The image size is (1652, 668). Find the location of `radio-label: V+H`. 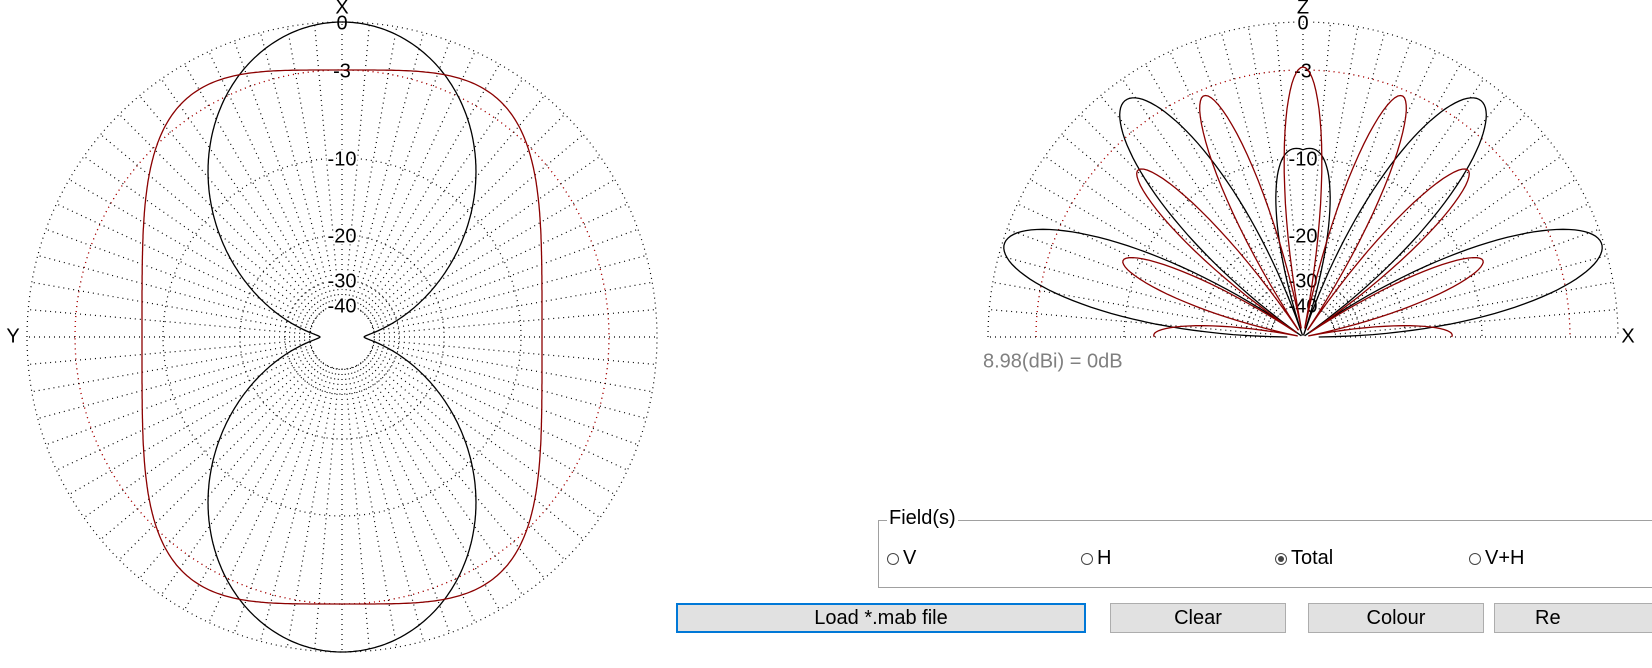

radio-label: V+H is located at coordinates (1505, 558).